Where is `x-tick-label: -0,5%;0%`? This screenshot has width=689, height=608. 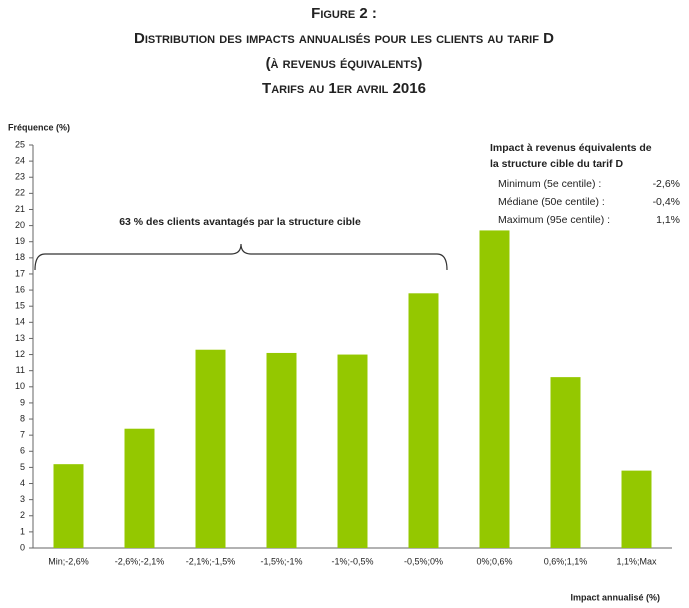
x-tick-label: -0,5%;0% is located at coordinates (423, 561).